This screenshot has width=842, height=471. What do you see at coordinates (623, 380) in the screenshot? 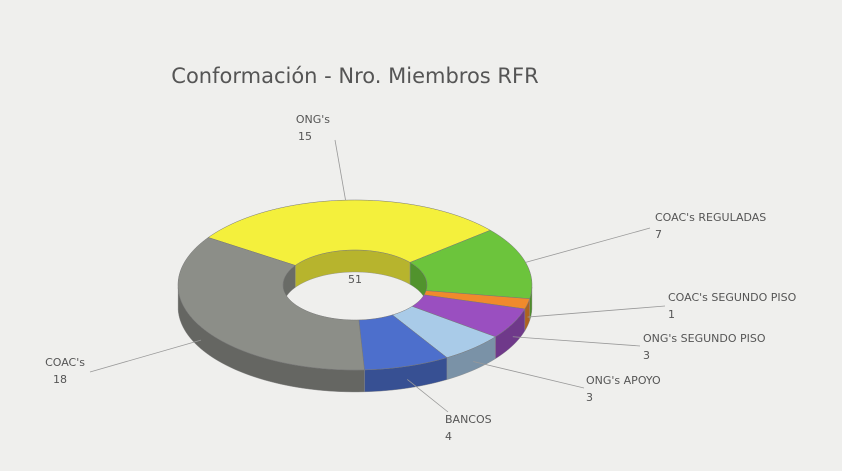
I see `slice-label: ONG's APOYO` at bounding box center [623, 380].